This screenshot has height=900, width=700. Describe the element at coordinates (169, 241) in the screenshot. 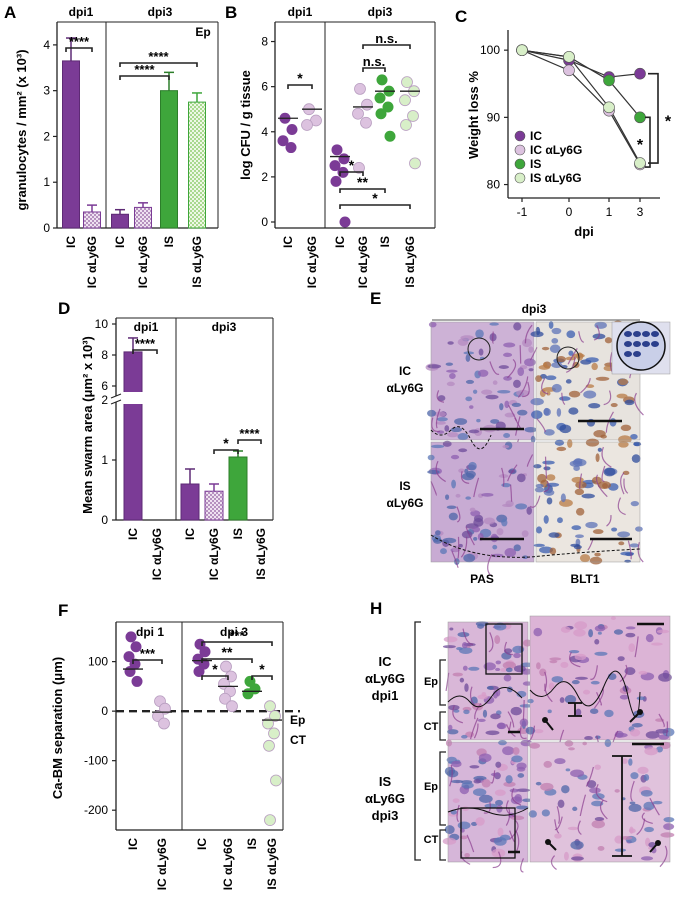

I see `x-tick-label-4: IS` at that location.